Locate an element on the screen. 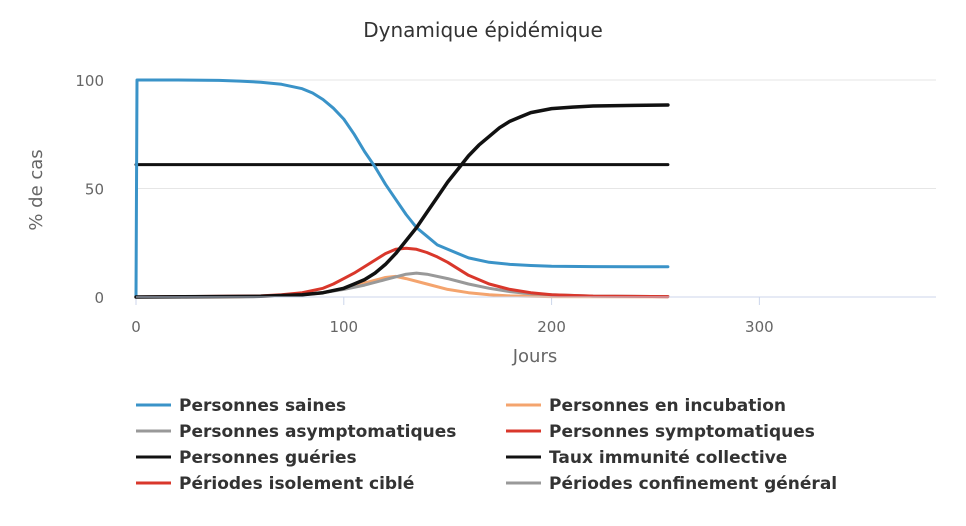  legend-label: Périodes isolement ciblé is located at coordinates (296, 484).